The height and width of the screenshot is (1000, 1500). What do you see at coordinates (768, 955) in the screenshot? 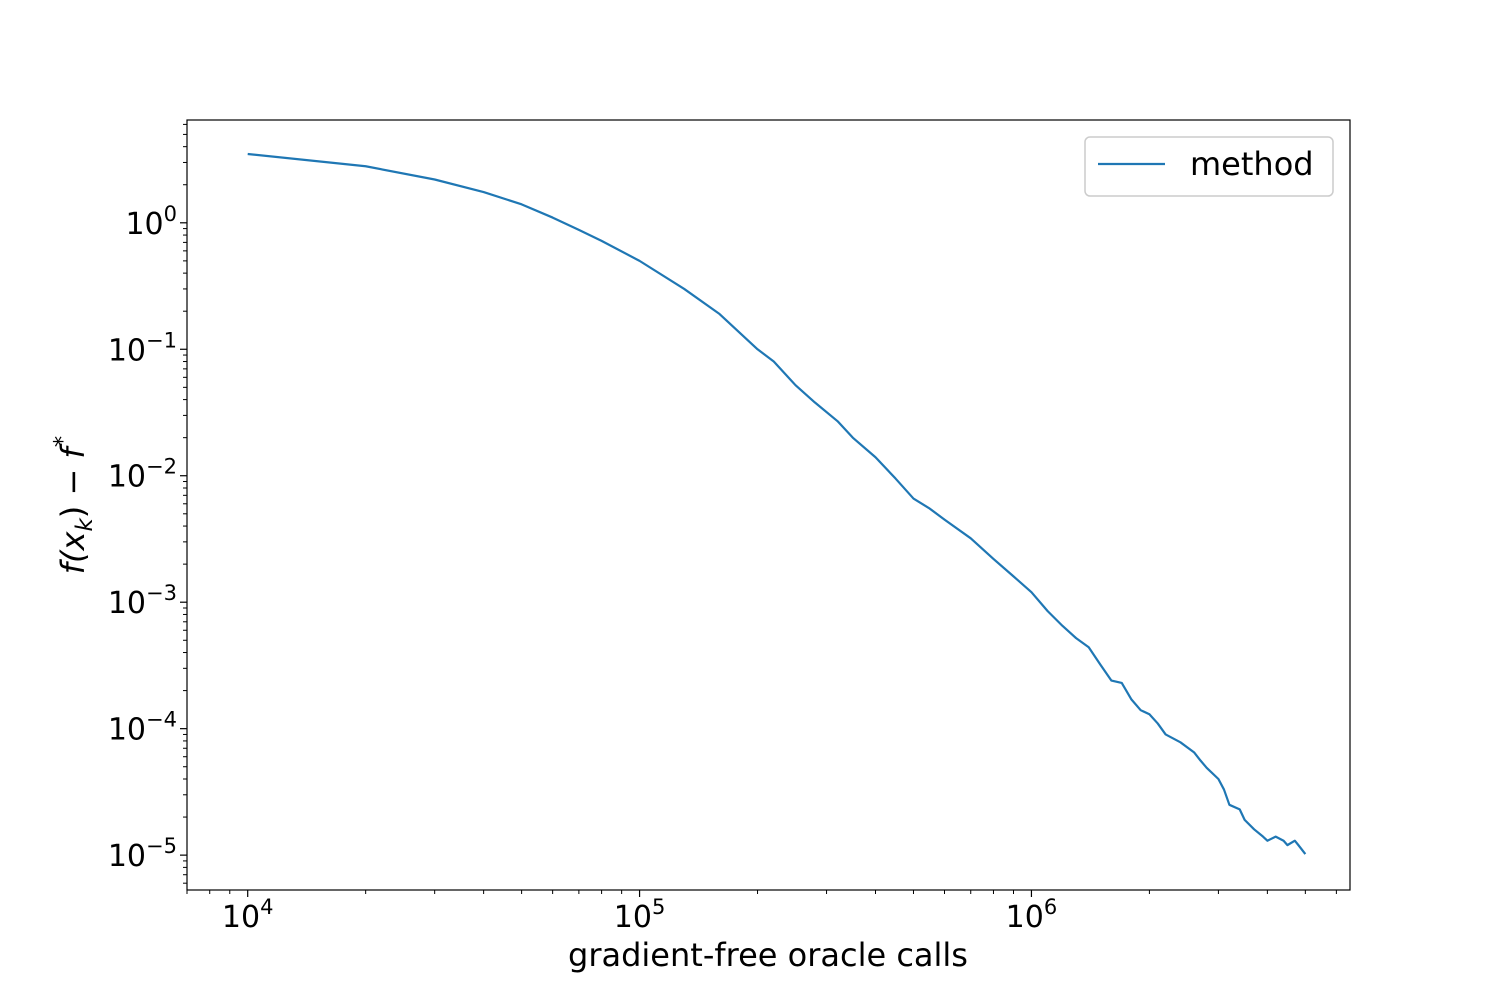
I see `x-axis-label: gradient-free oracle calls` at bounding box center [768, 955].